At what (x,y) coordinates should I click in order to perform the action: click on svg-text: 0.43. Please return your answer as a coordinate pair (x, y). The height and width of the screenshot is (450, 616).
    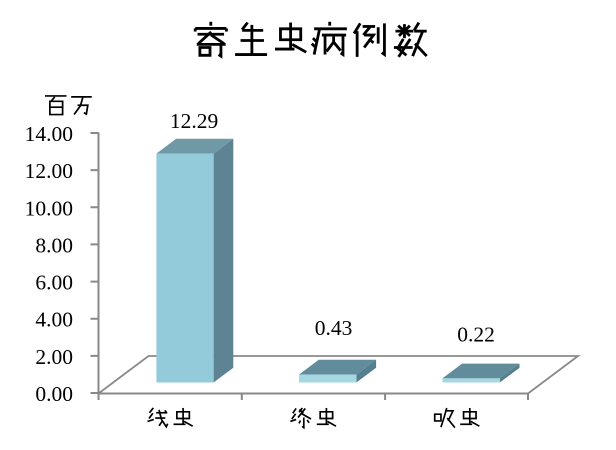
    Looking at the image, I should click on (334, 328).